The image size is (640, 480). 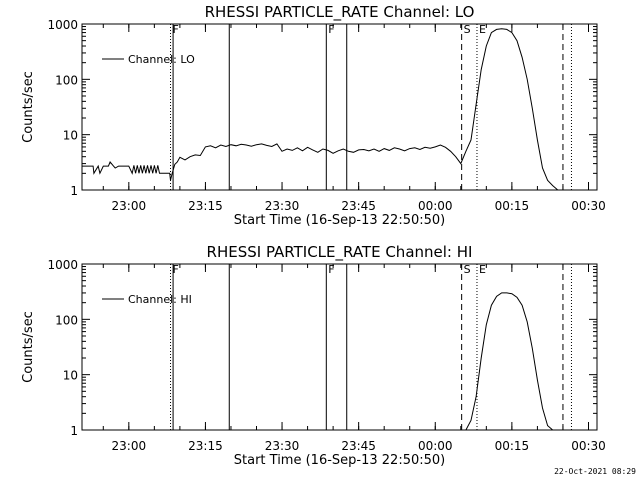 I want to click on panel1-x-tick-label: 23:15, so click(x=205, y=206).